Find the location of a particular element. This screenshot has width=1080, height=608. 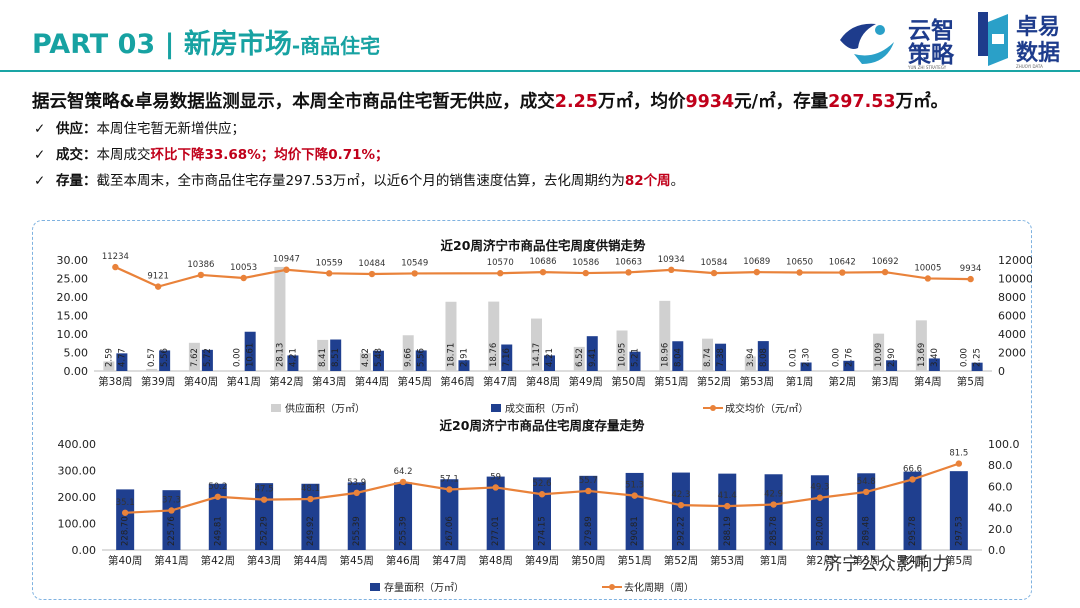

check-icon: ✓ is located at coordinates (40, 155).